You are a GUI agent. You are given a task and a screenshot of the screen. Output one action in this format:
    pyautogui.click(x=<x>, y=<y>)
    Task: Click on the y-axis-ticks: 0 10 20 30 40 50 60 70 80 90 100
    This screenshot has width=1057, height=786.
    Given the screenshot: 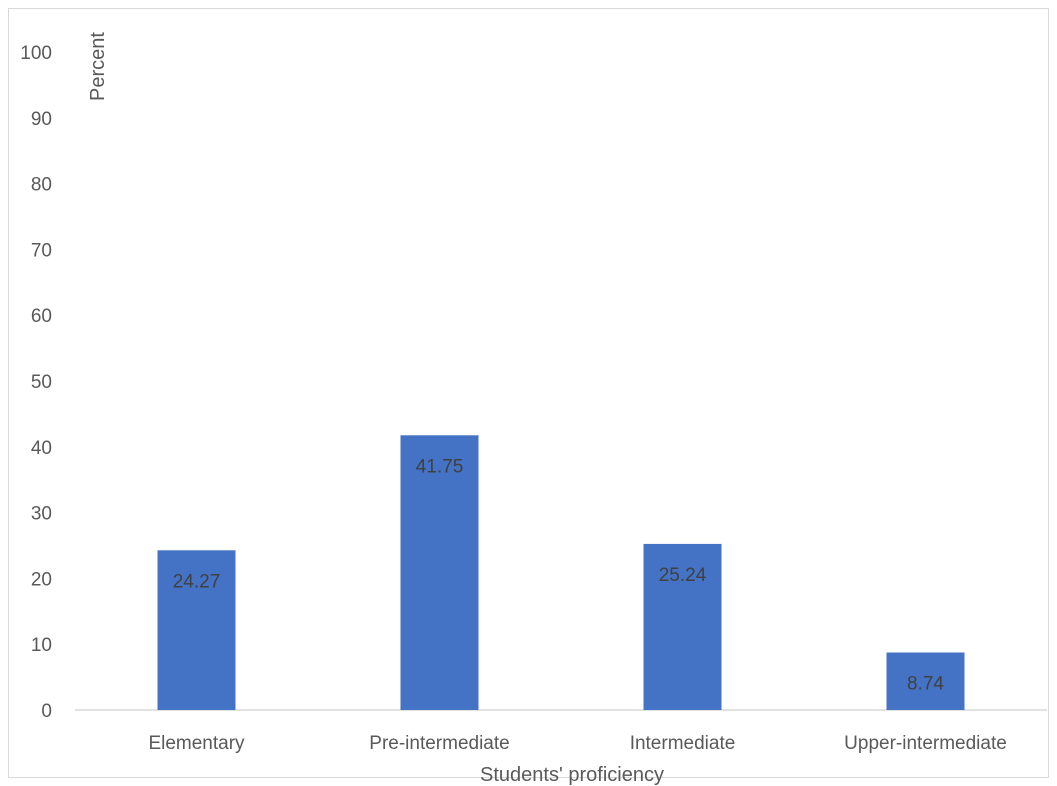 What is the action you would take?
    pyautogui.click(x=36, y=382)
    